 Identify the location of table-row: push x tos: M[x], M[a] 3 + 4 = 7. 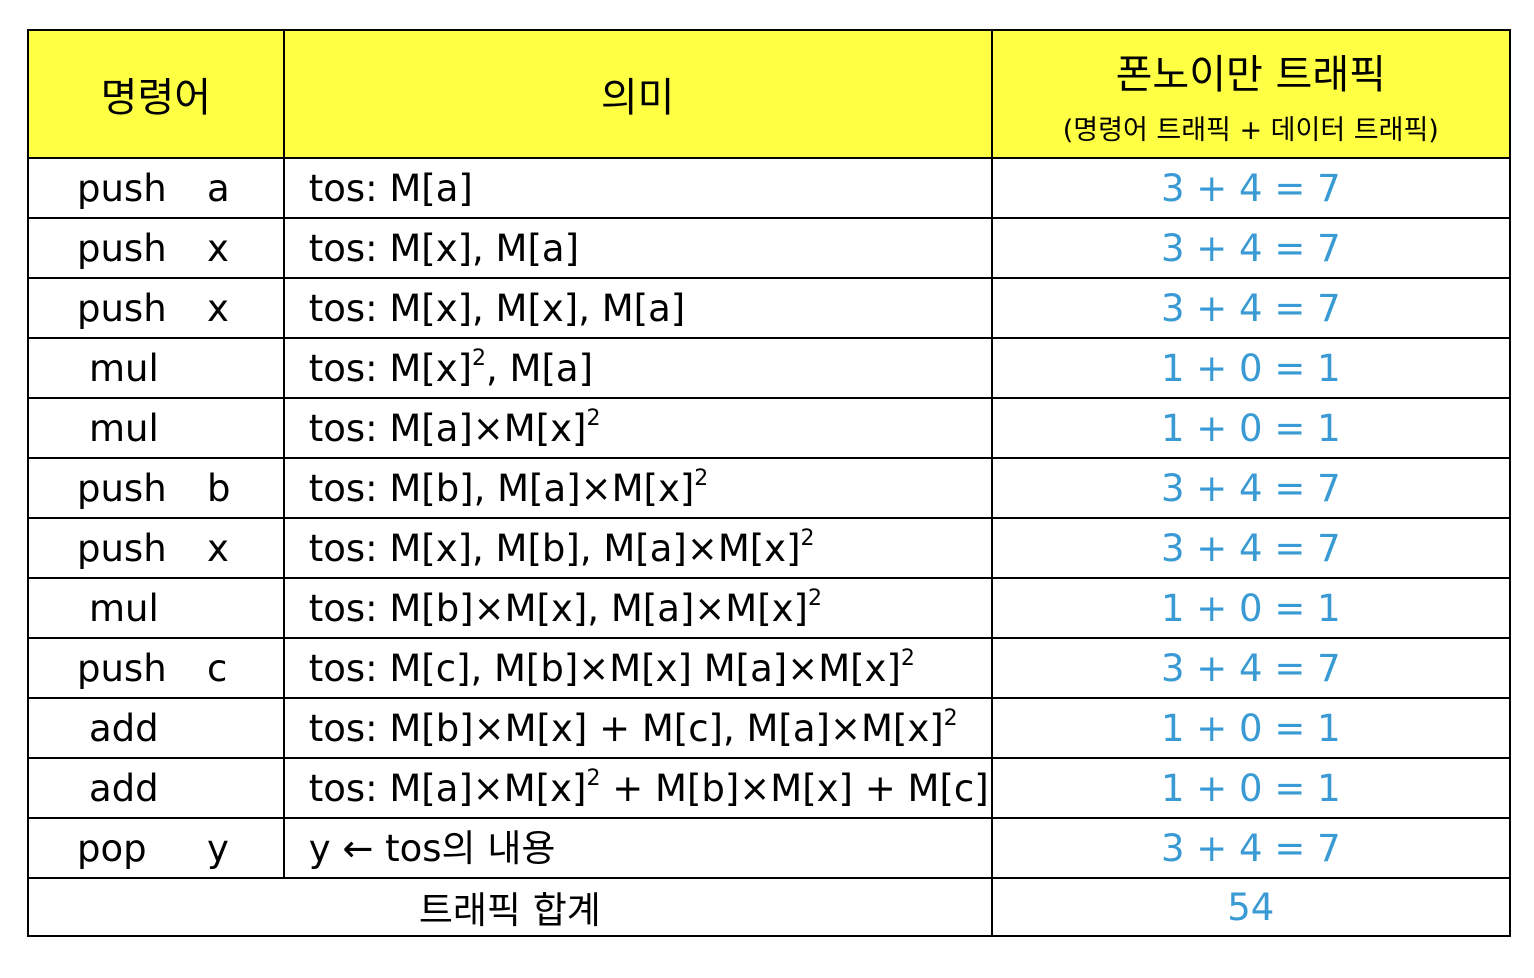
(769, 248).